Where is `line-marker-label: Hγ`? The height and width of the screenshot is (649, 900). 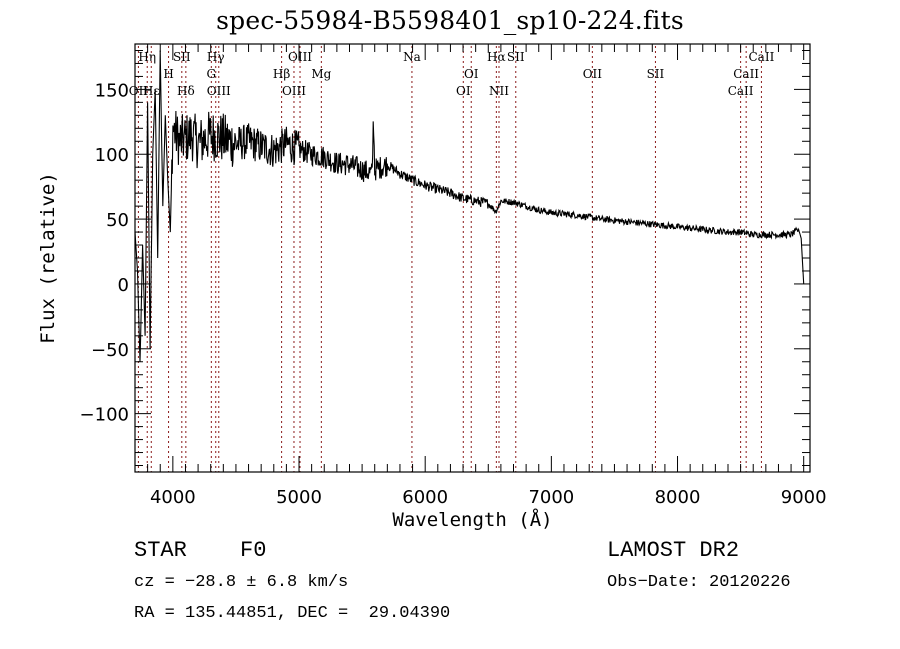 line-marker-label: Hγ is located at coordinates (216, 57).